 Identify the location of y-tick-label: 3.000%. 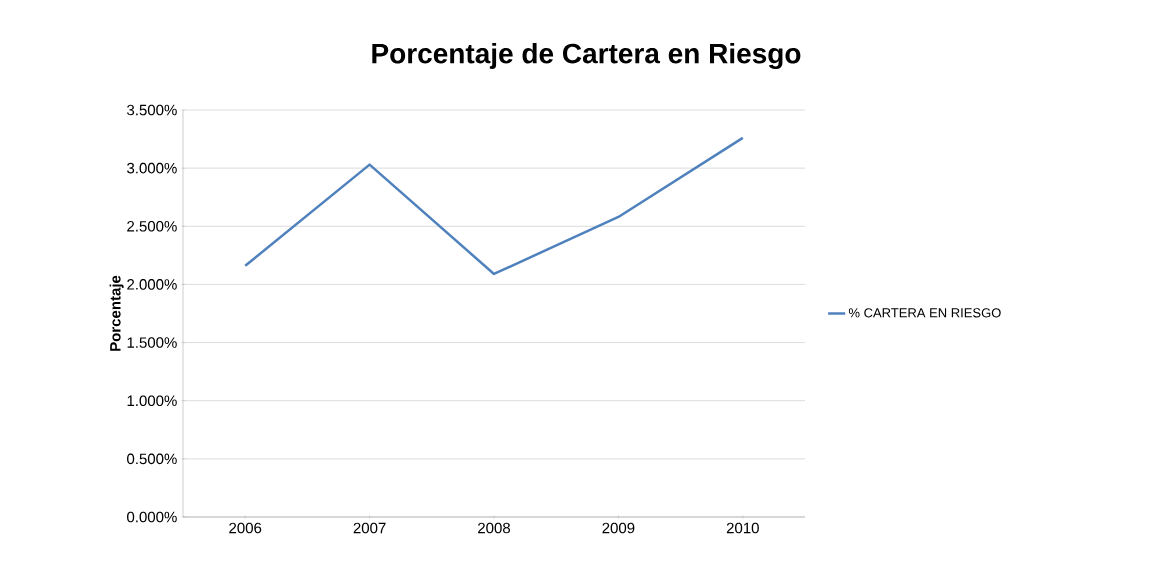
(152, 168).